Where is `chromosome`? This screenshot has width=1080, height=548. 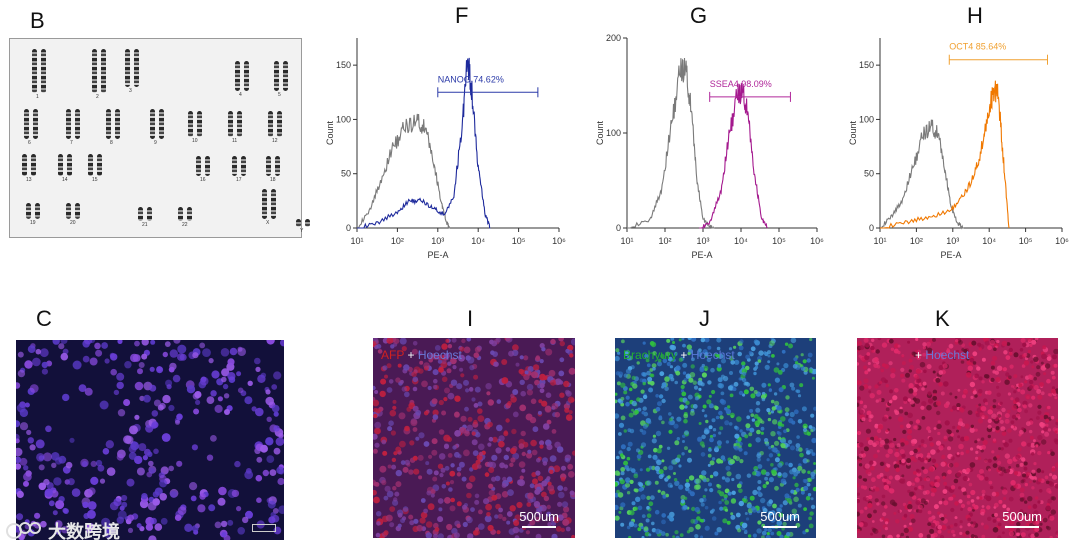 chromosome is located at coordinates (239, 124).